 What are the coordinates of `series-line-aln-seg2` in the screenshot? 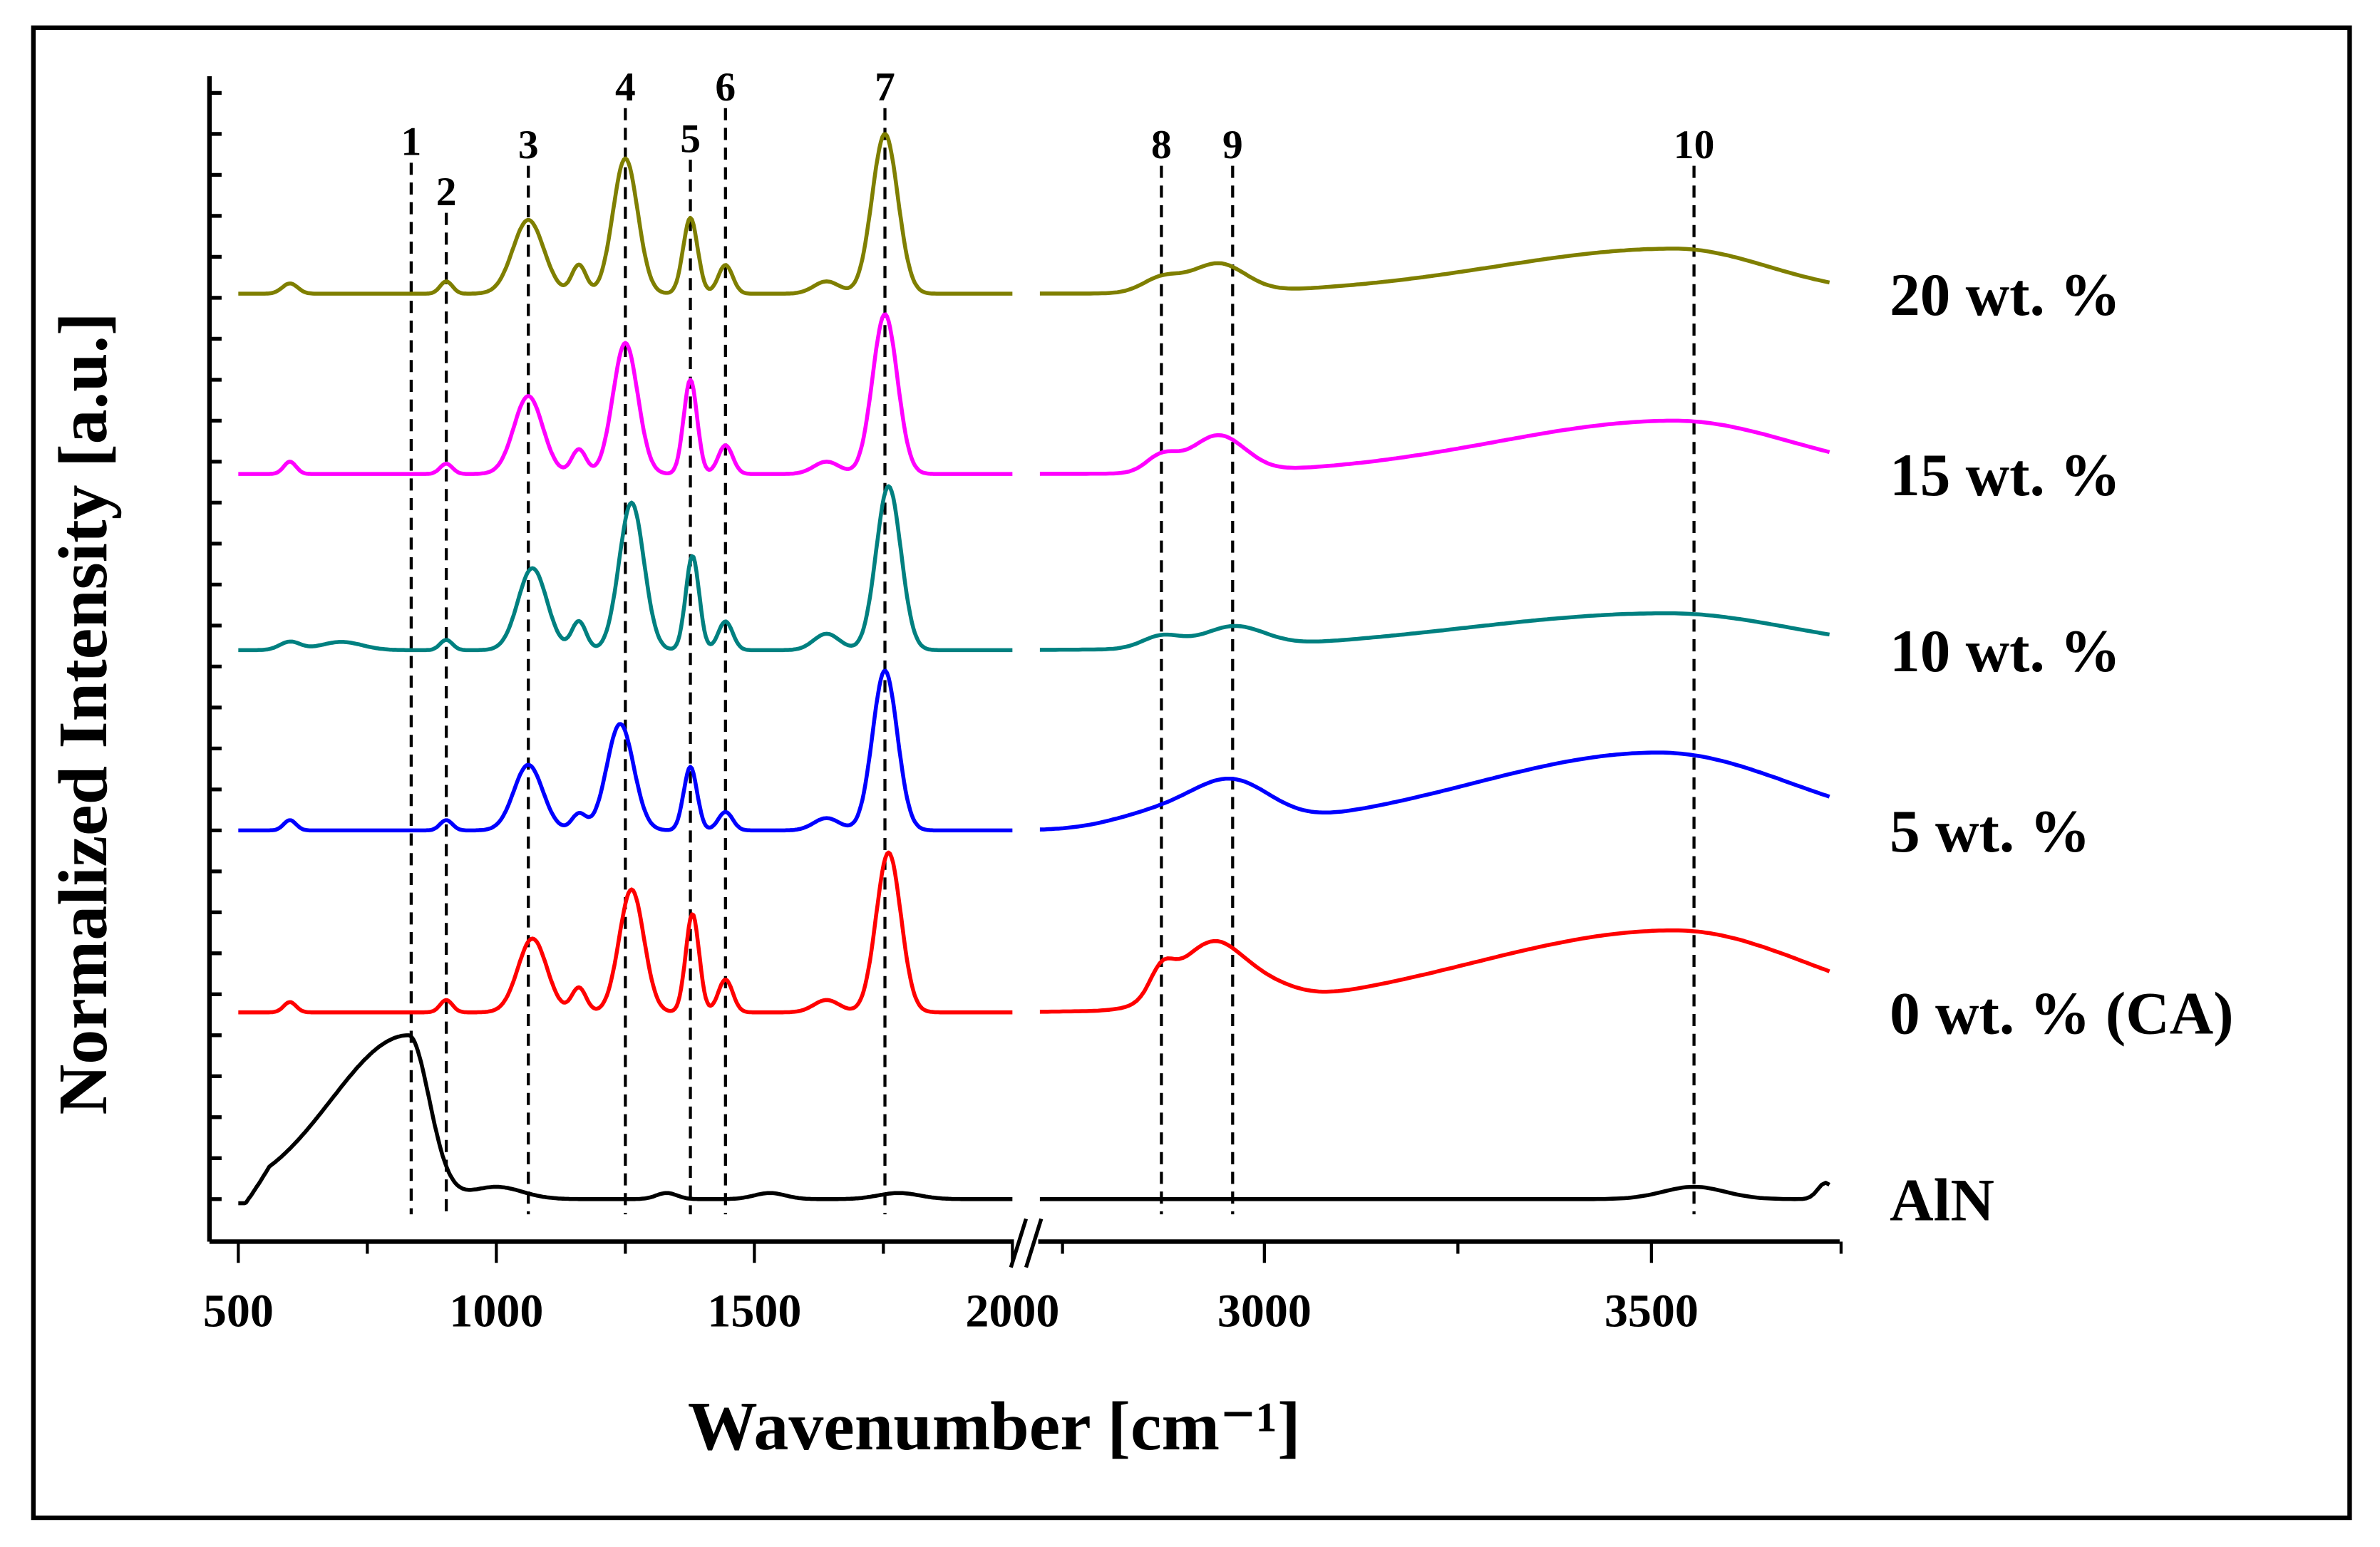 It's located at (1434, 1191).